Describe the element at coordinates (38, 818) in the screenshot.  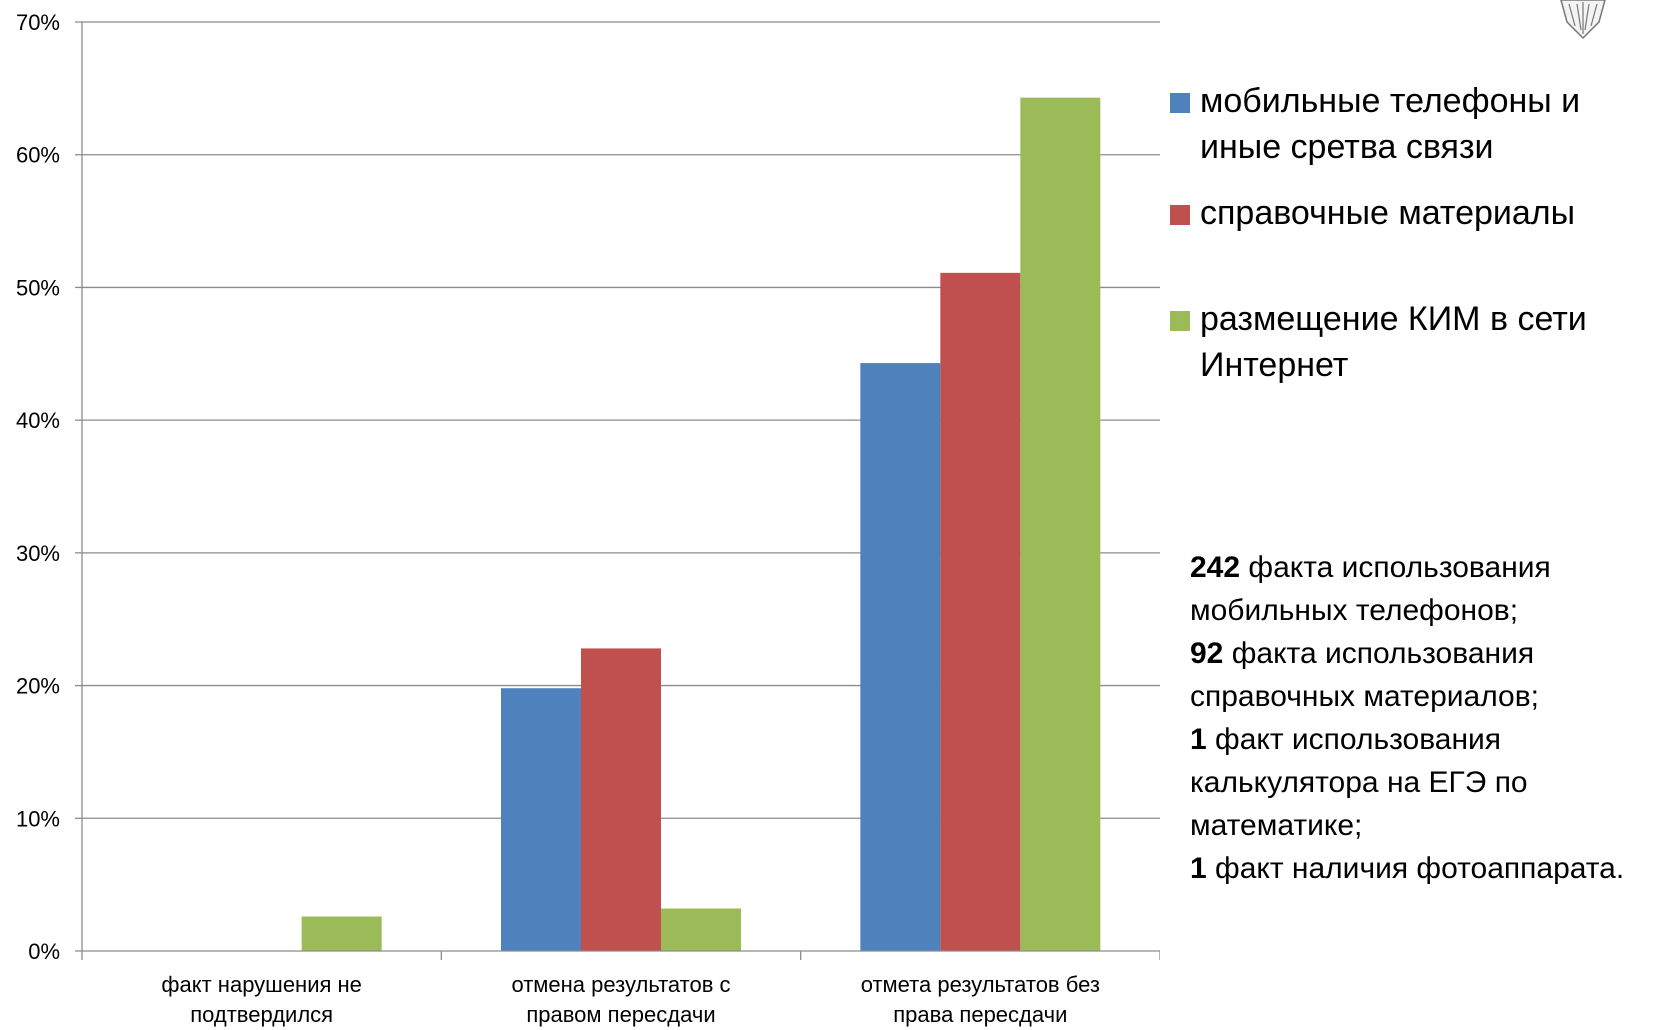
I see `y-tick-label: 10%` at that location.